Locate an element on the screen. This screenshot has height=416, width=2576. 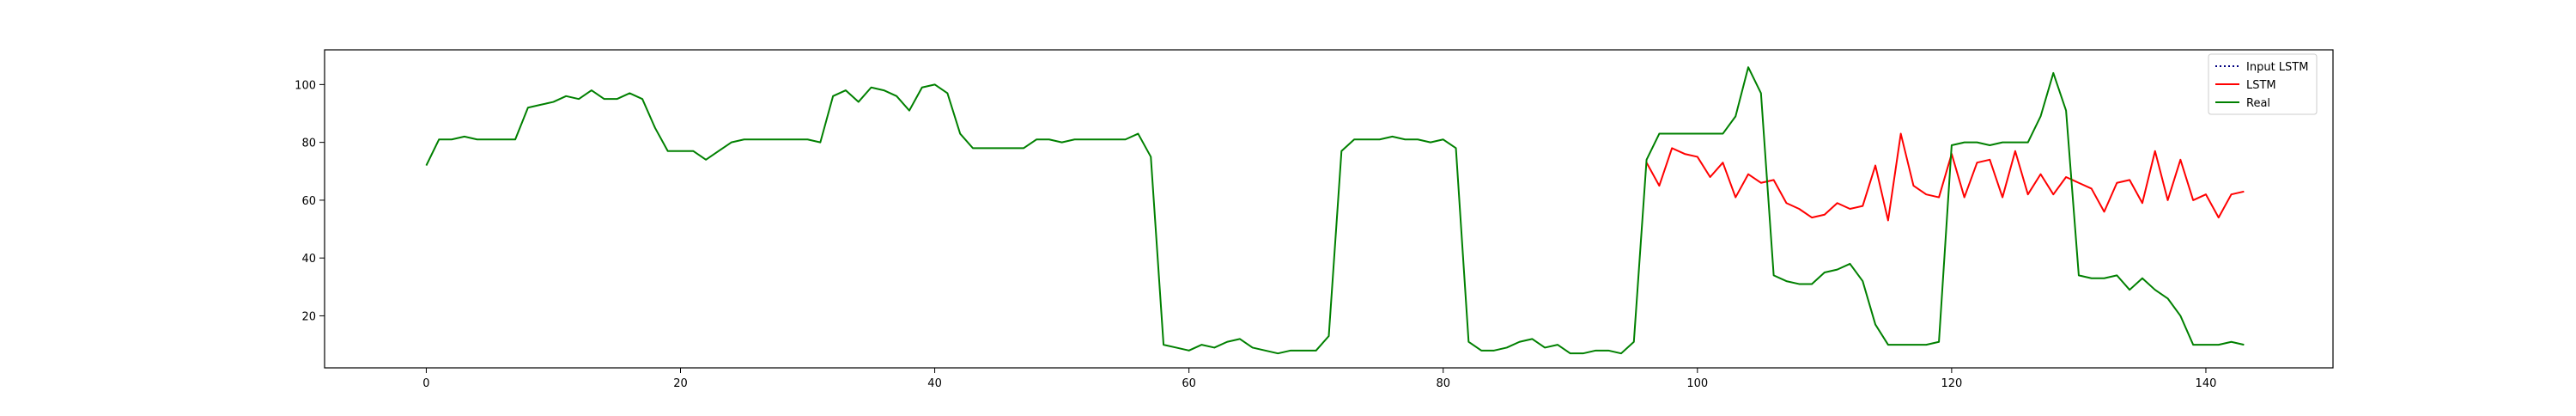
y-tick-label-4: 100 is located at coordinates (305, 86).